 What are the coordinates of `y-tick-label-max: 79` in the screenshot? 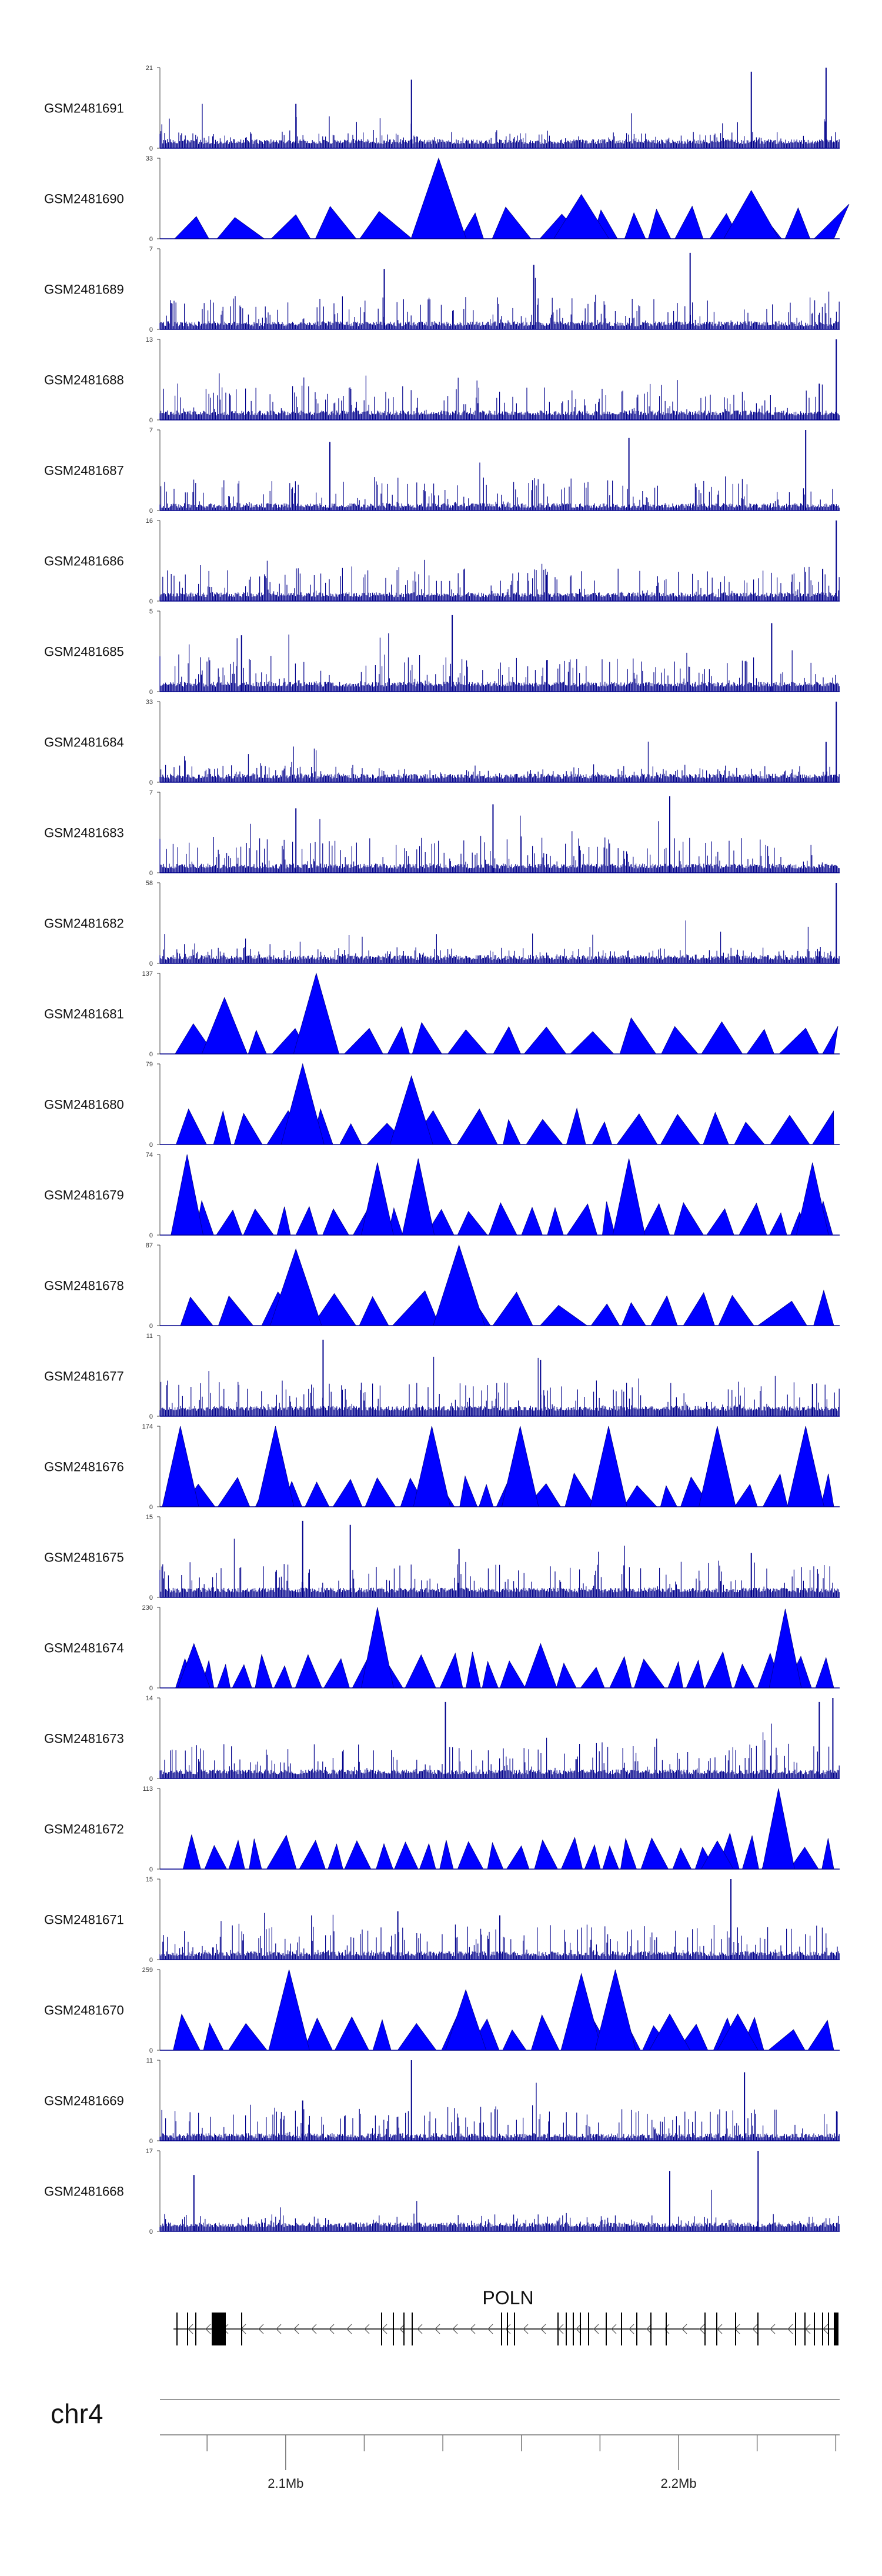 It's located at (149, 1064).